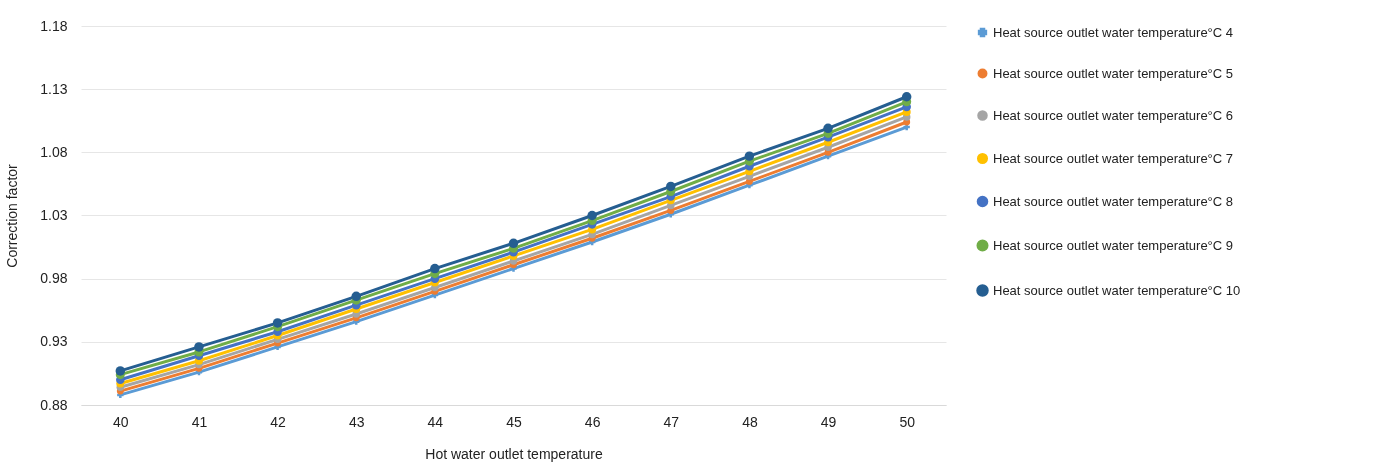 The height and width of the screenshot is (475, 1395). Describe the element at coordinates (750, 421) in the screenshot. I see `x-tick-label: 48` at that location.